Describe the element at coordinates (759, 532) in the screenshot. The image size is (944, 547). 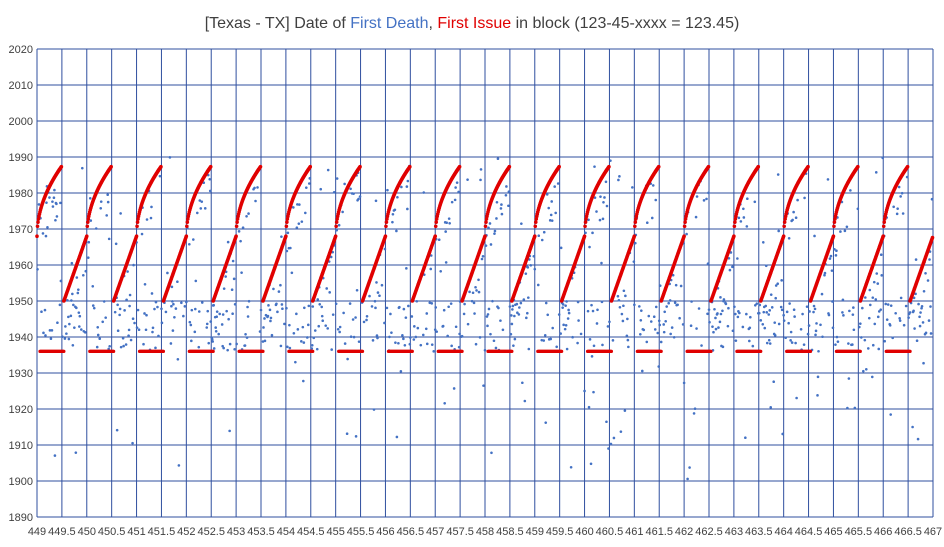
I see `x-tick-label: 463.5` at that location.